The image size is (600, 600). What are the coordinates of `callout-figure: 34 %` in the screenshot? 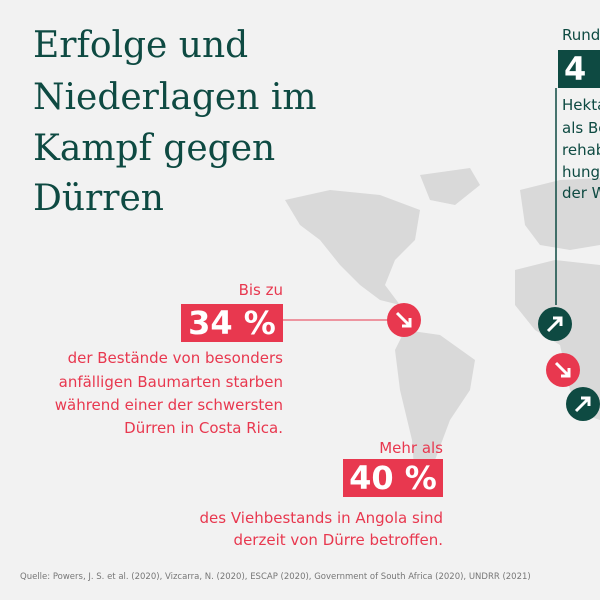 It's located at (232, 323).